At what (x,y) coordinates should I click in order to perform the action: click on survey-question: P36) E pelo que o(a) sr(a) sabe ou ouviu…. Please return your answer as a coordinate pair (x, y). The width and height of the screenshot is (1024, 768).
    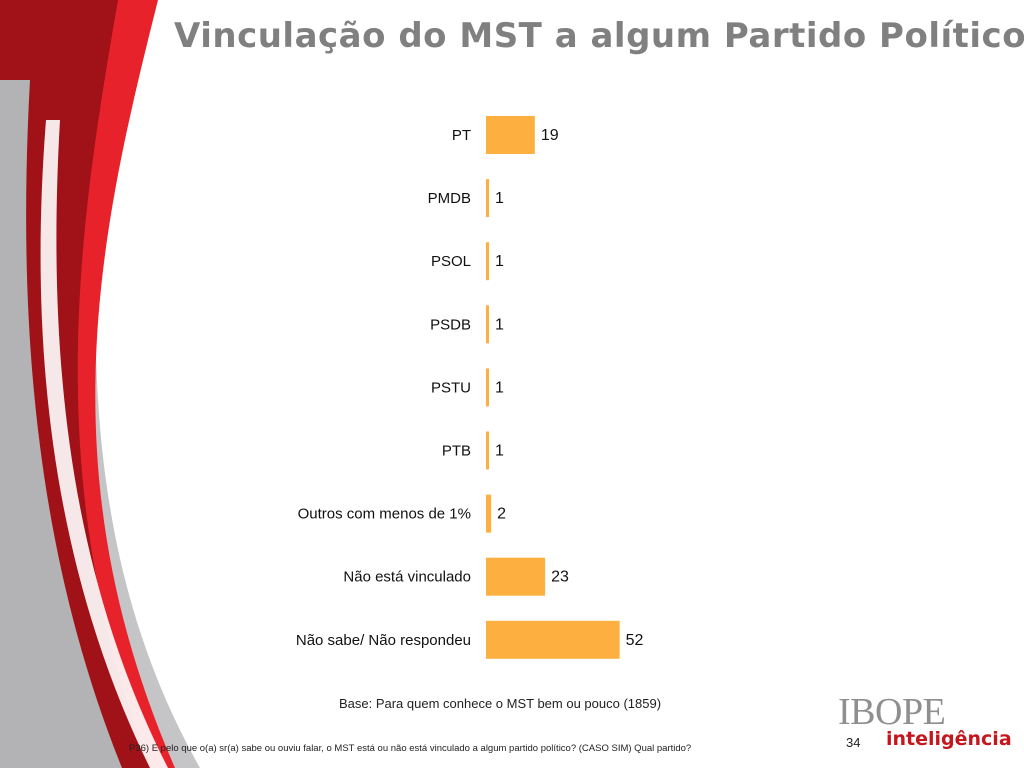
    Looking at the image, I should click on (410, 748).